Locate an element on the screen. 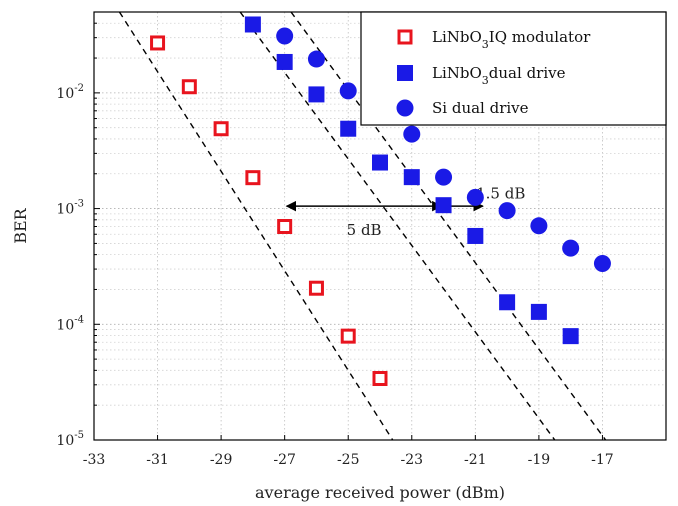 This screenshot has height=506, width=678. x-tick-label: -21 is located at coordinates (475, 460).